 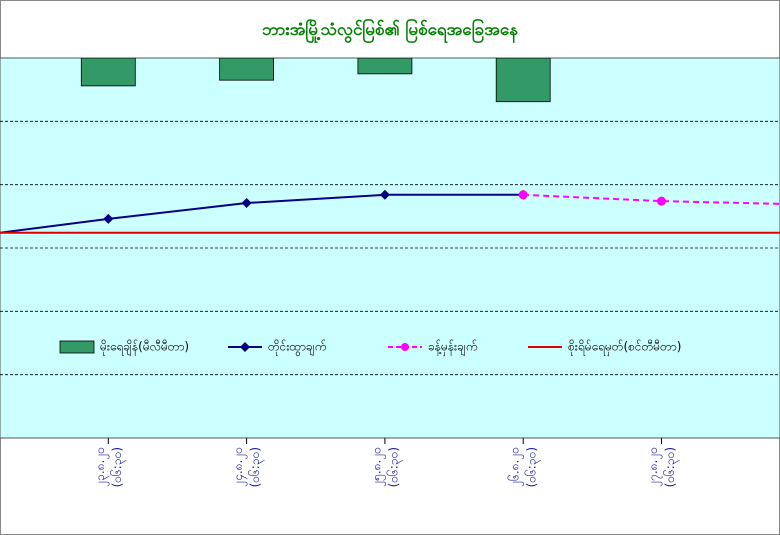 I want to click on legend-swatch, so click(x=77, y=347).